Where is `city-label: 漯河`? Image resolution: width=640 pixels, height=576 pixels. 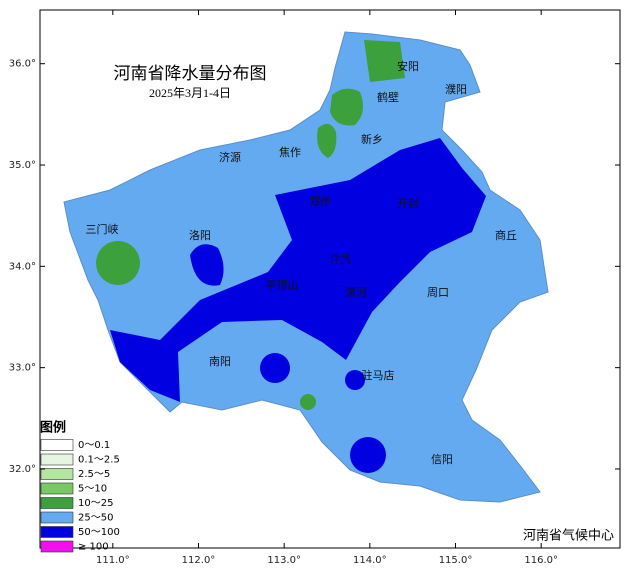
city-label: 漯河 is located at coordinates (356, 292).